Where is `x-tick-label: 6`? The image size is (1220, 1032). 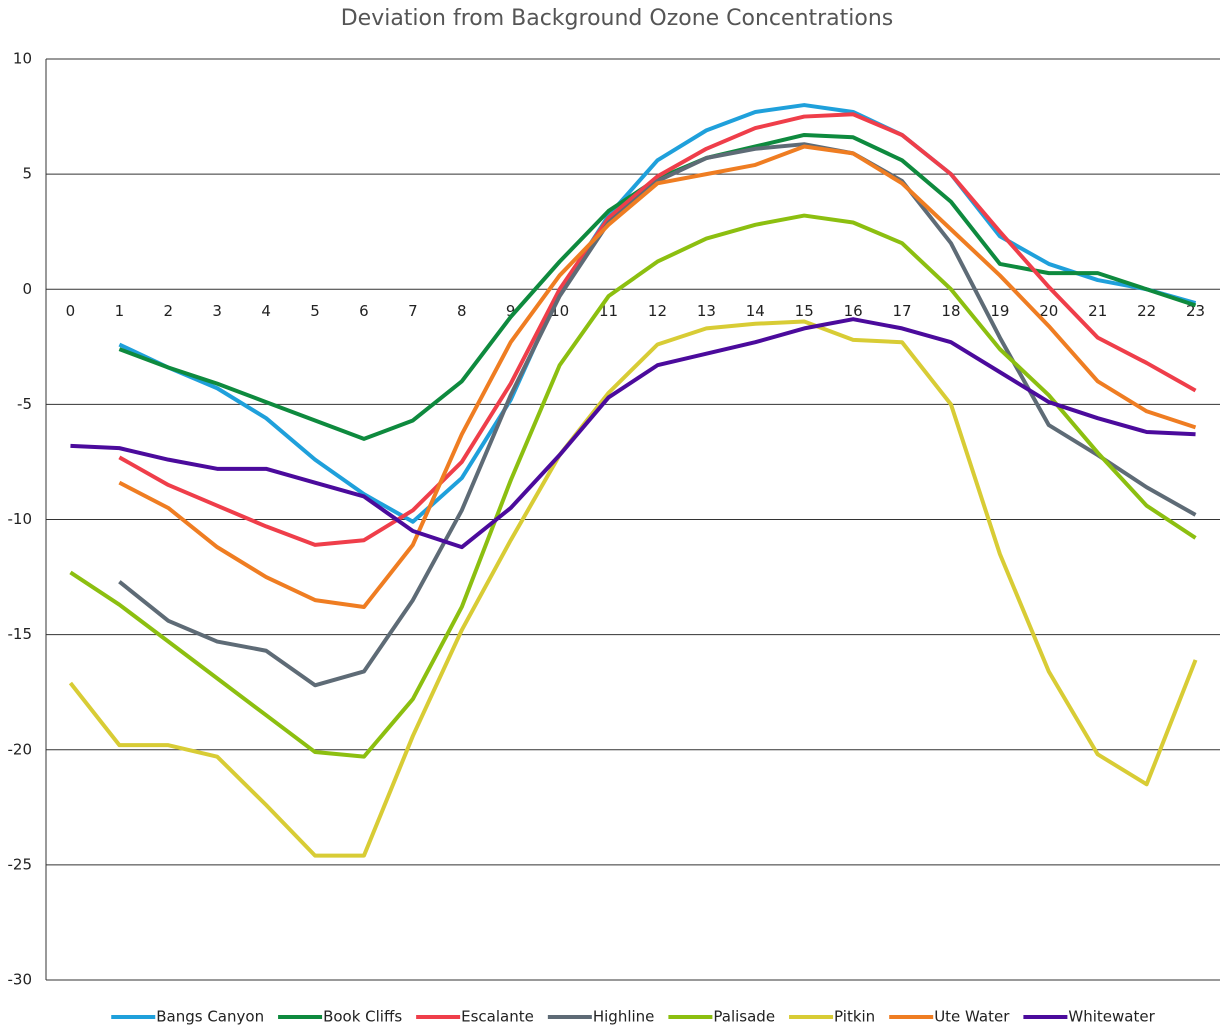 x-tick-label: 6 is located at coordinates (364, 311).